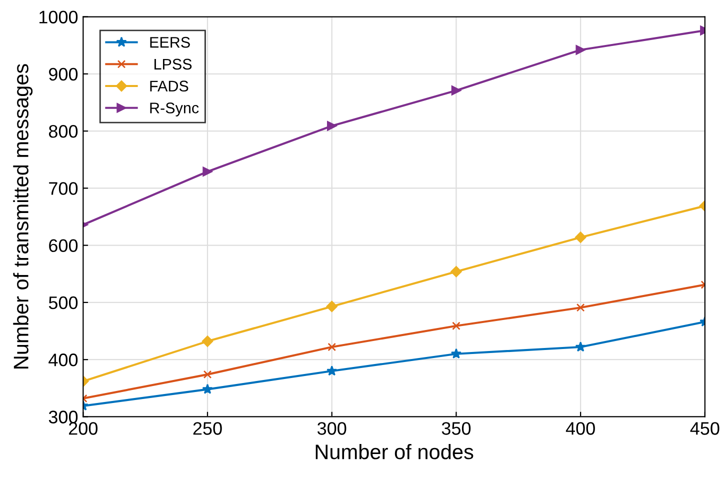  I want to click on x-tick-label: 400, so click(580, 428).